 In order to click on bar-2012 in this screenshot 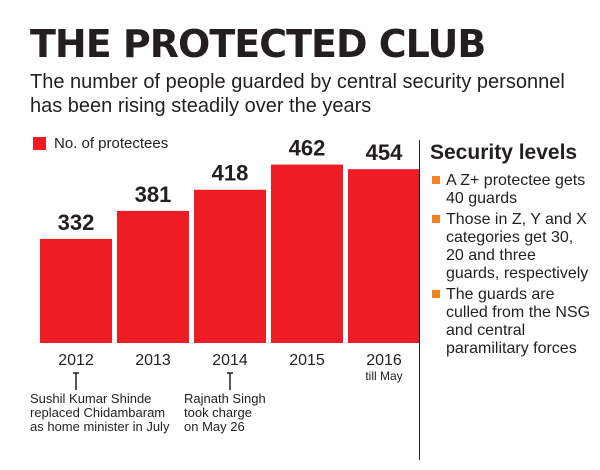, I will do `click(76, 290)`.